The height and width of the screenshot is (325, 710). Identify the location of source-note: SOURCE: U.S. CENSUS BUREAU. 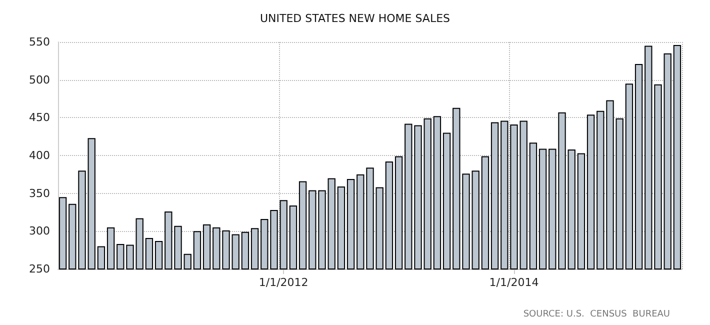
(596, 315).